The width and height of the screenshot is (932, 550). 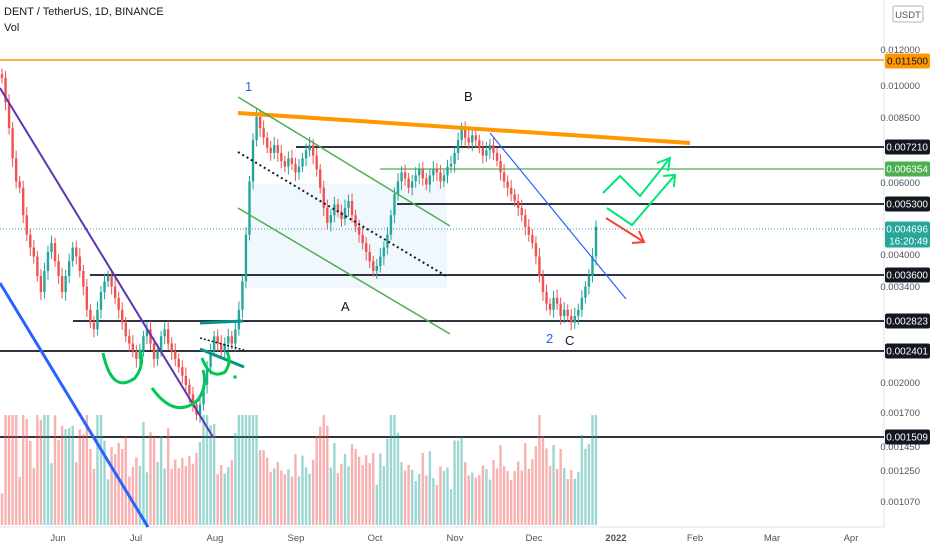 What do you see at coordinates (107, 262) in the screenshot?
I see `descending-trendline-purple` at bounding box center [107, 262].